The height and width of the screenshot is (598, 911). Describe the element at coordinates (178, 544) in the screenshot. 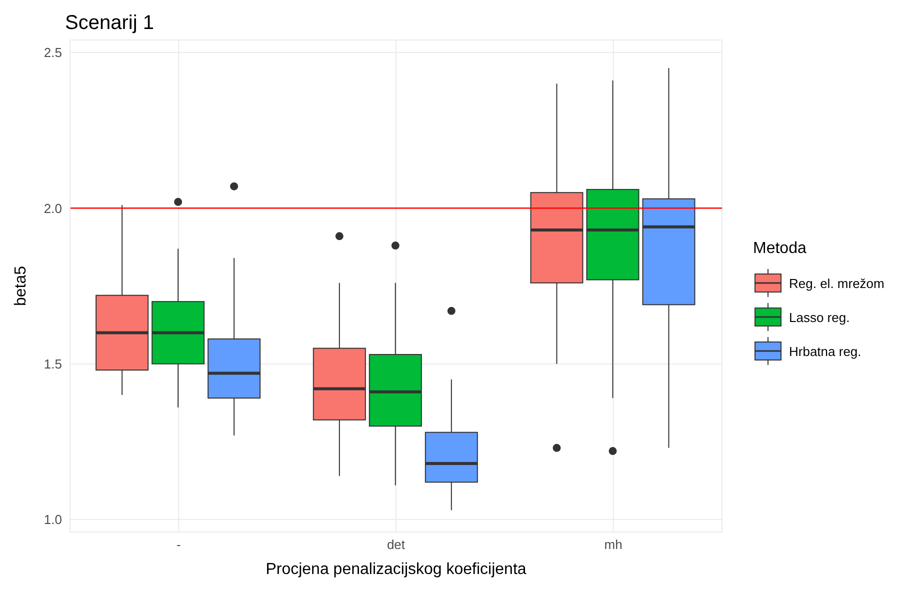

I see `x-tick-label: -` at that location.